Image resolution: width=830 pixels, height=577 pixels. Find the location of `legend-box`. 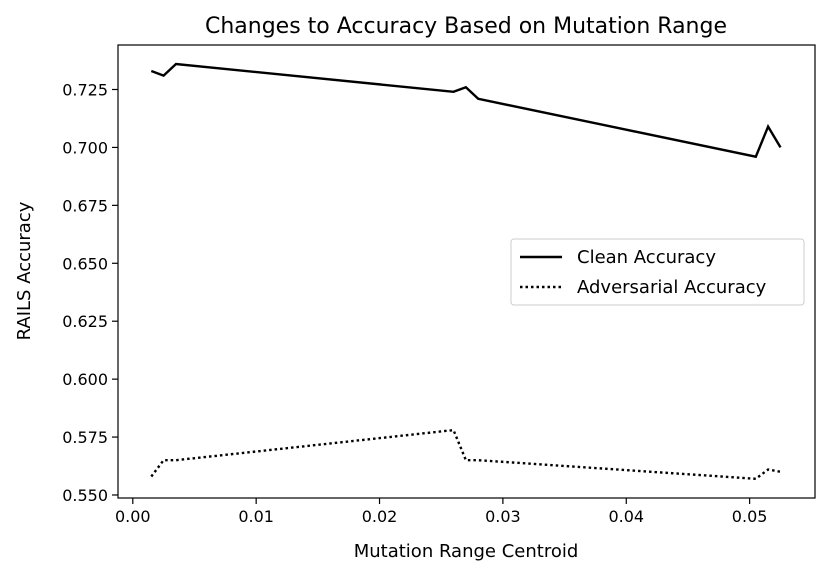

legend-box is located at coordinates (657, 272).